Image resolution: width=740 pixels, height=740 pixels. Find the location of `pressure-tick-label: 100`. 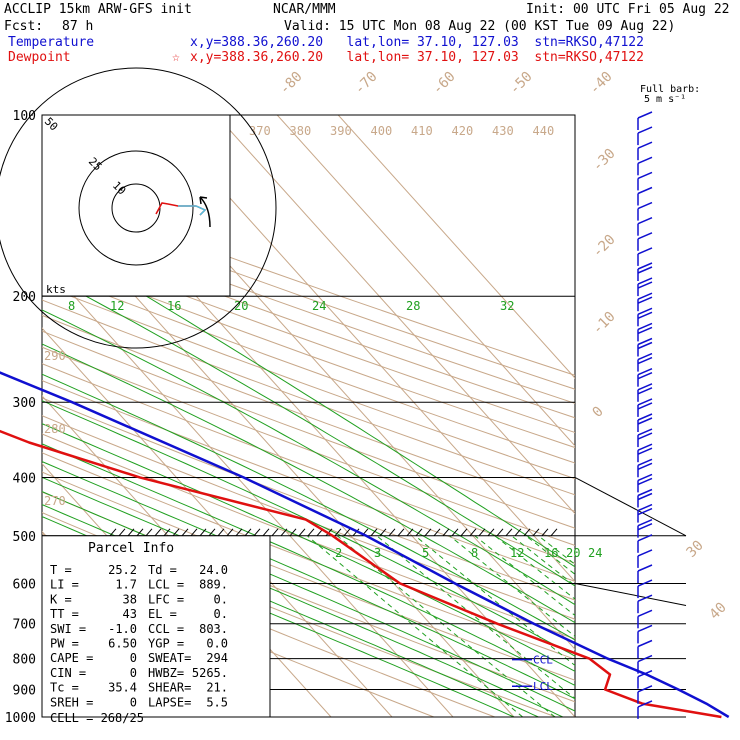

pressure-tick-label: 100 is located at coordinates (24, 116).